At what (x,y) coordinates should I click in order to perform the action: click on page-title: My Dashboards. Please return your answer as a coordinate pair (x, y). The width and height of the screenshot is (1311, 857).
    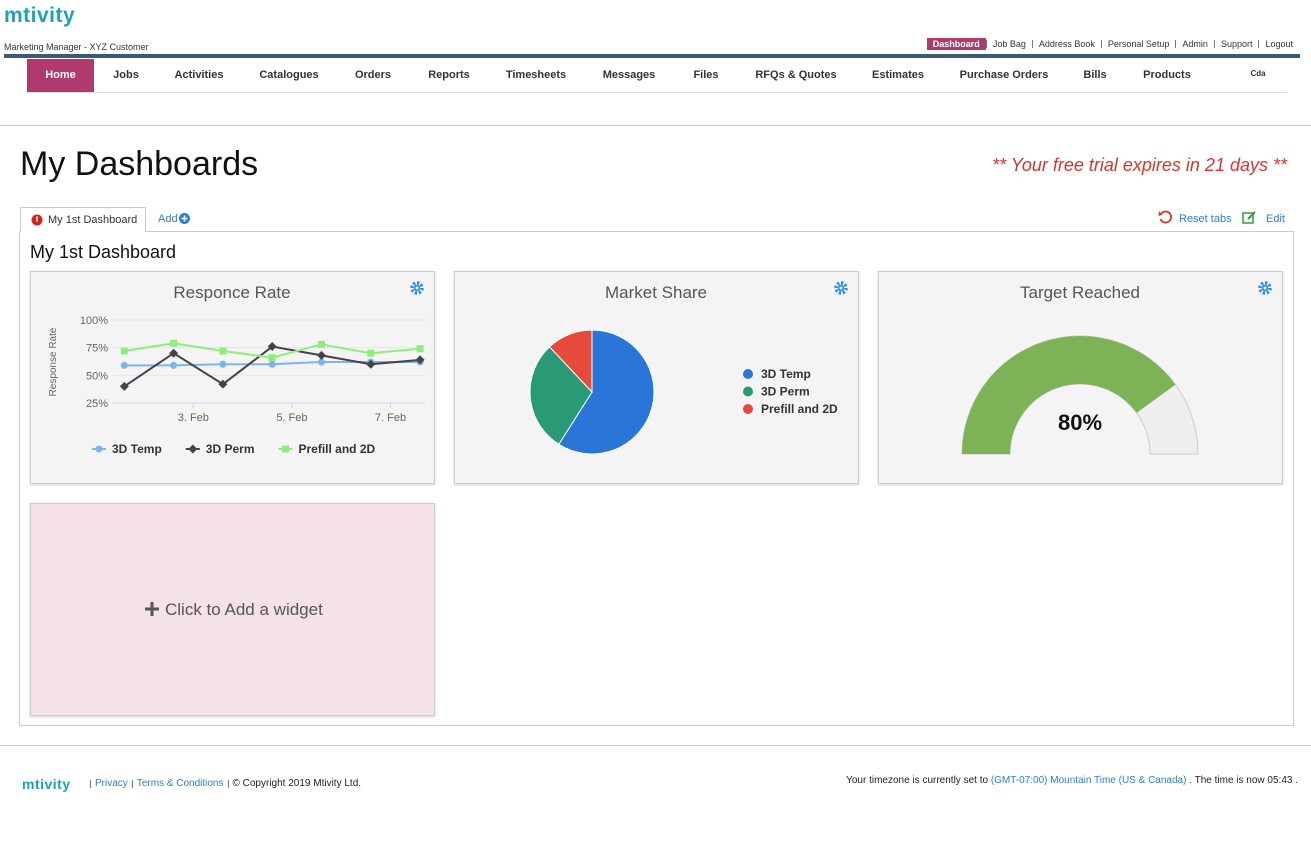
    Looking at the image, I should click on (139, 164).